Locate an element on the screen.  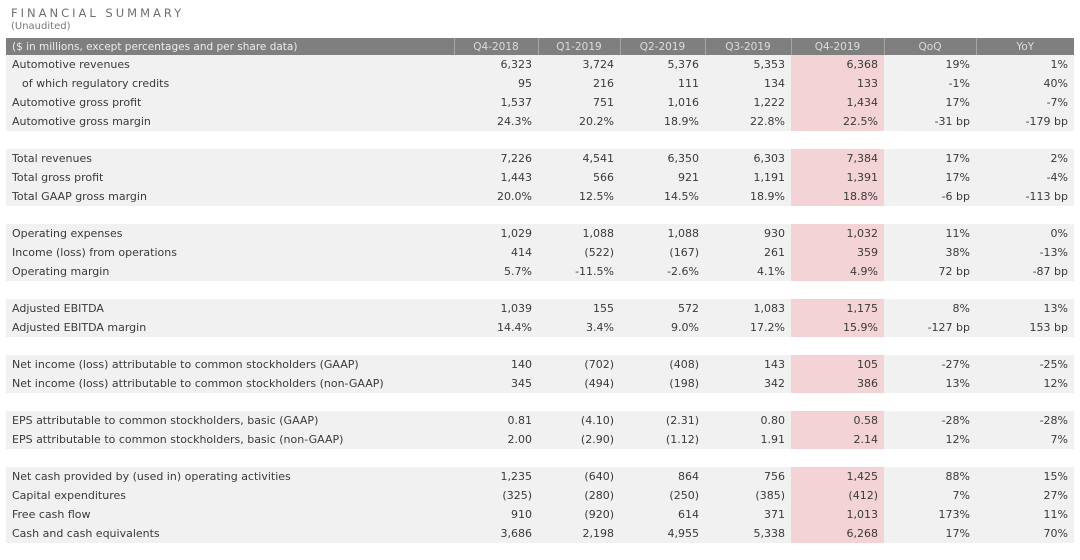
column-header: Q4-2019 is located at coordinates (837, 46).